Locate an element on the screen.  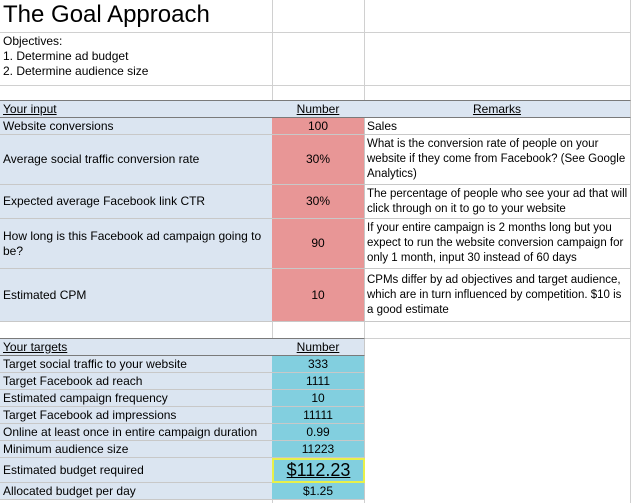
input-value: 10 is located at coordinates (318, 295).